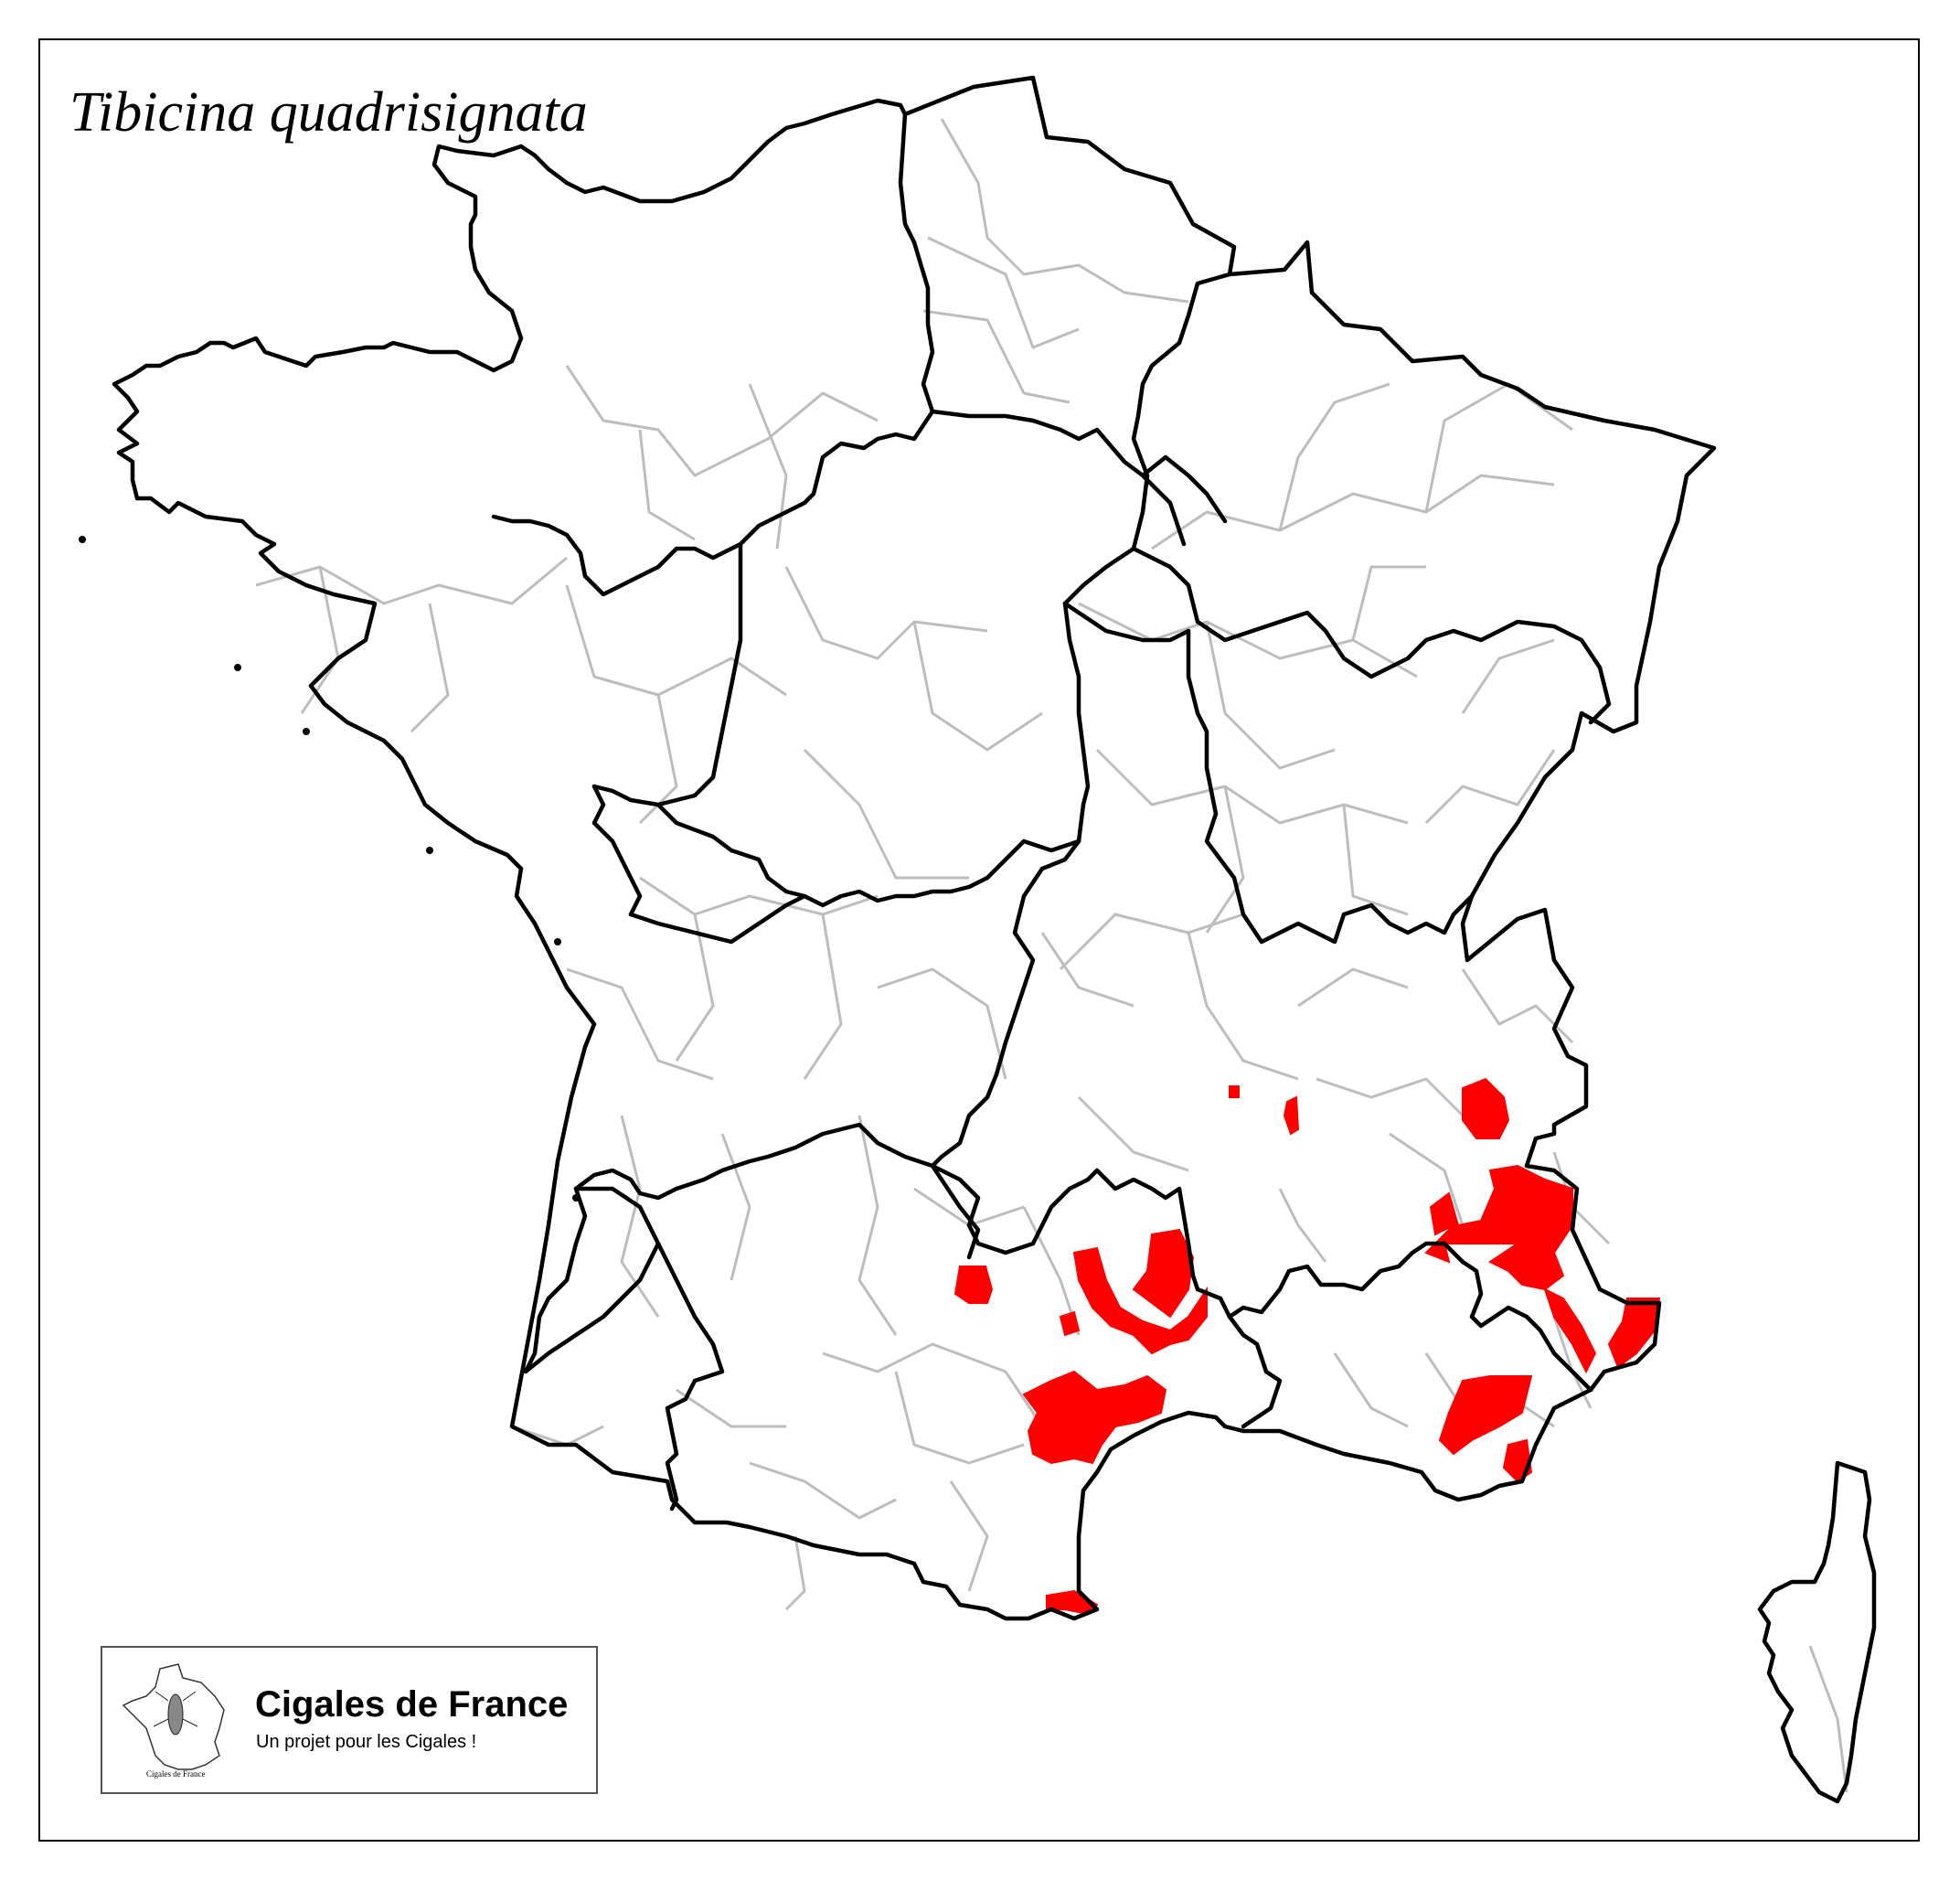 The image size is (1960, 1880). What do you see at coordinates (1307, 1346) in the screenshot?
I see `presence-areas` at bounding box center [1307, 1346].